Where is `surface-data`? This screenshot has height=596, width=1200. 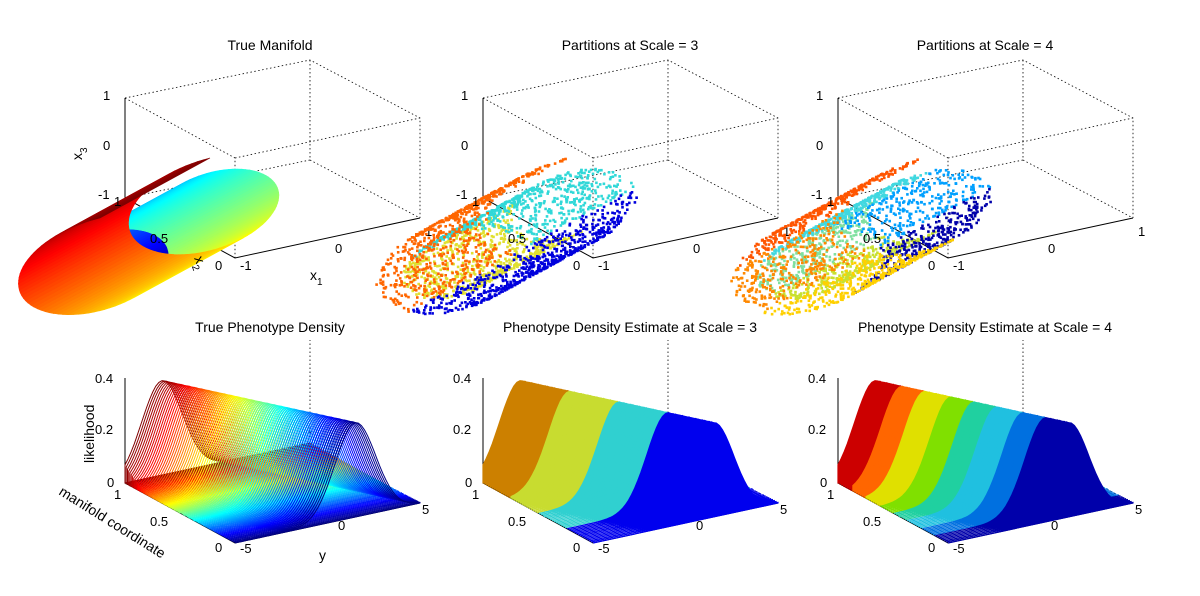 surface-data is located at coordinates (149, 236).